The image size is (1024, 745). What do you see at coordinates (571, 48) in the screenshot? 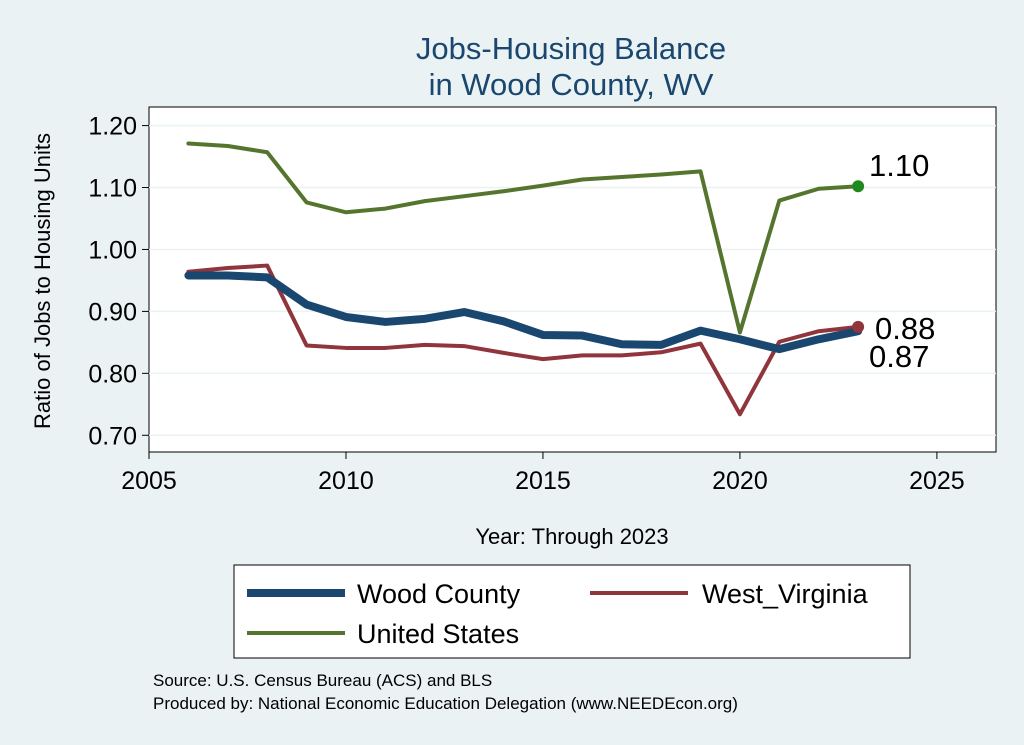
I see `chart-title-line-1: Jobs-Housing Balance` at bounding box center [571, 48].